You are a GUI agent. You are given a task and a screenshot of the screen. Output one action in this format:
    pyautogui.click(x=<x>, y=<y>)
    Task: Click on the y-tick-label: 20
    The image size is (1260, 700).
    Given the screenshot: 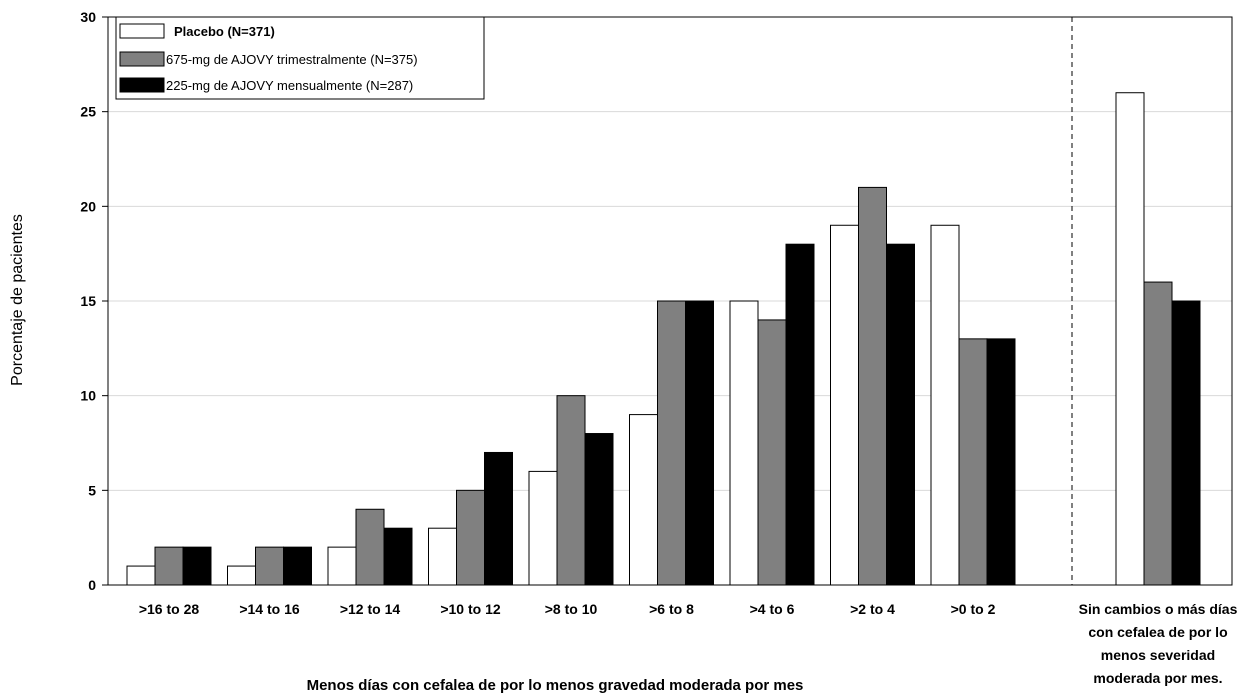 What is the action you would take?
    pyautogui.click(x=88, y=206)
    